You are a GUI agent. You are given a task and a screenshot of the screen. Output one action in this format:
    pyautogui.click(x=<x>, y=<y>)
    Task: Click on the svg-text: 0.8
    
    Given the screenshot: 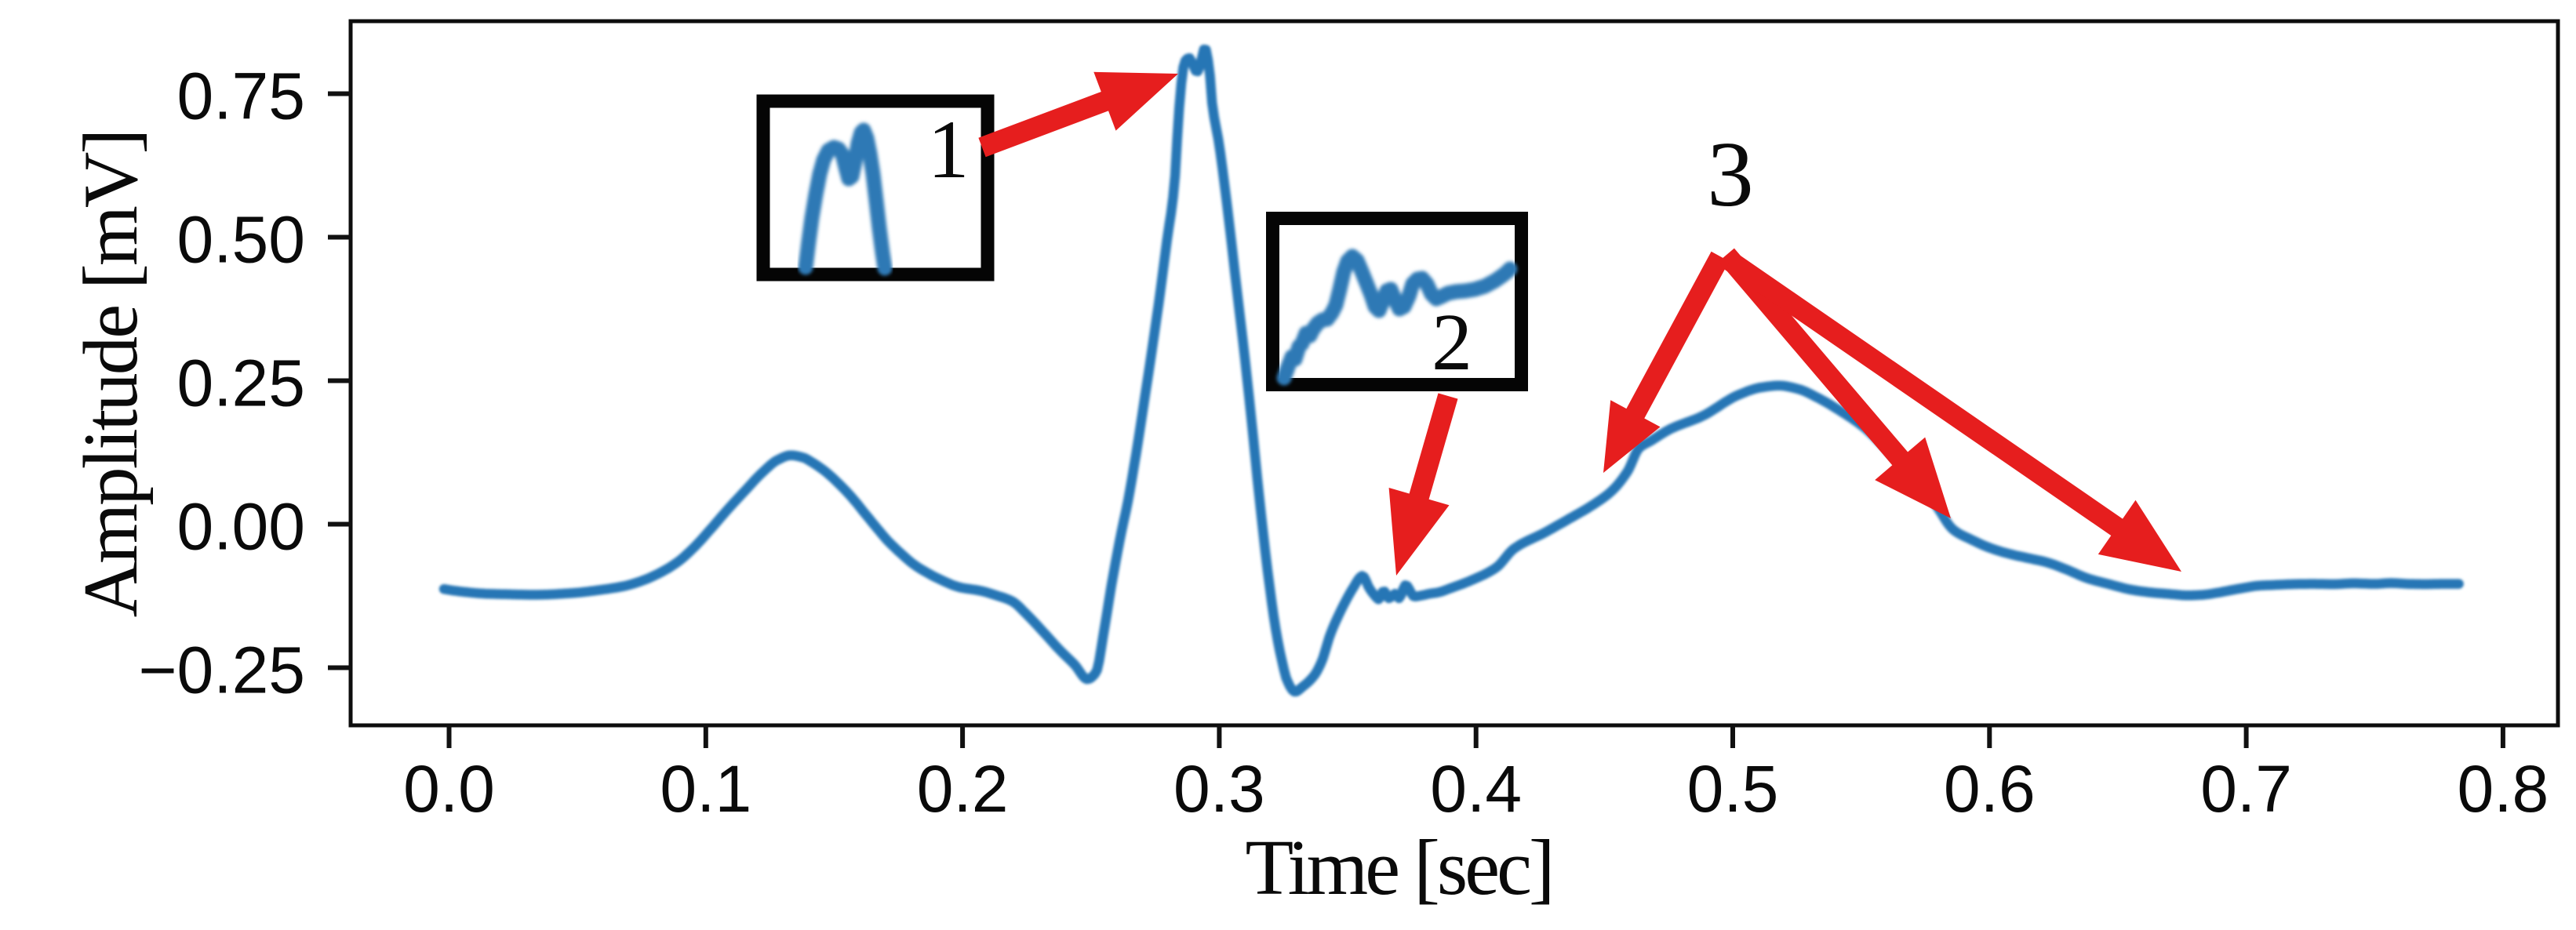 What is the action you would take?
    pyautogui.click(x=2503, y=789)
    